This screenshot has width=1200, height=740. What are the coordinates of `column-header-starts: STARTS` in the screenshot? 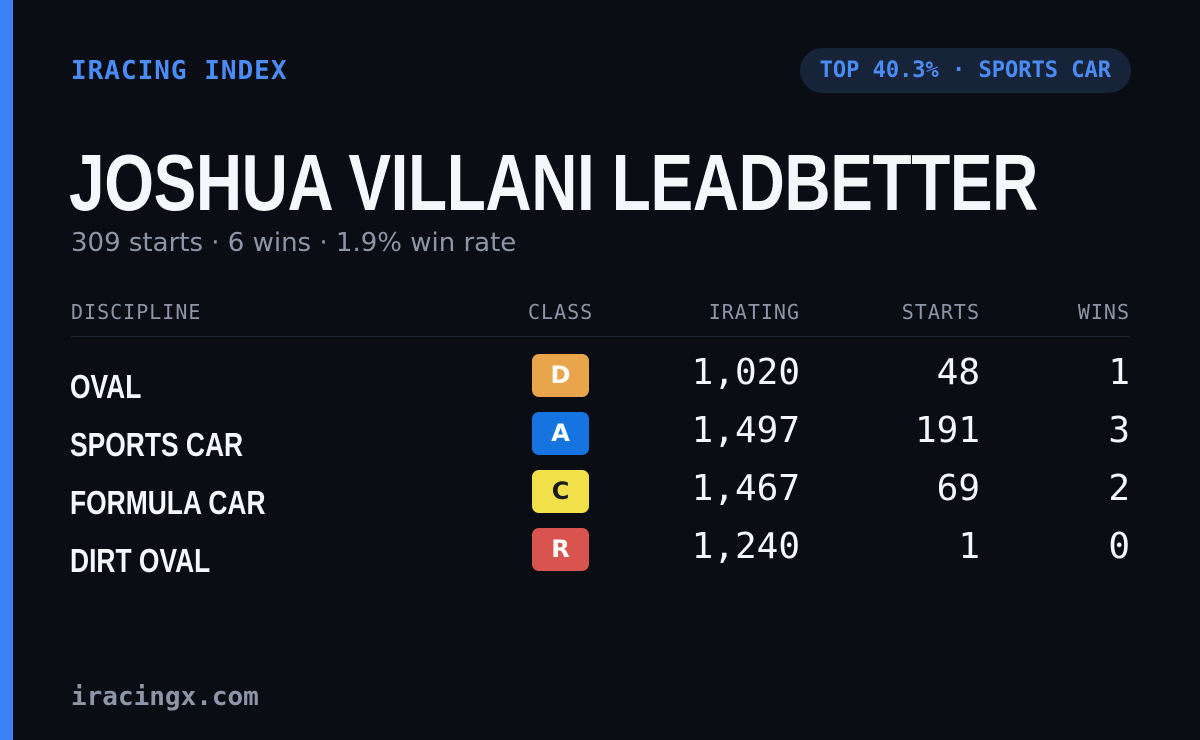 It's located at (940, 312).